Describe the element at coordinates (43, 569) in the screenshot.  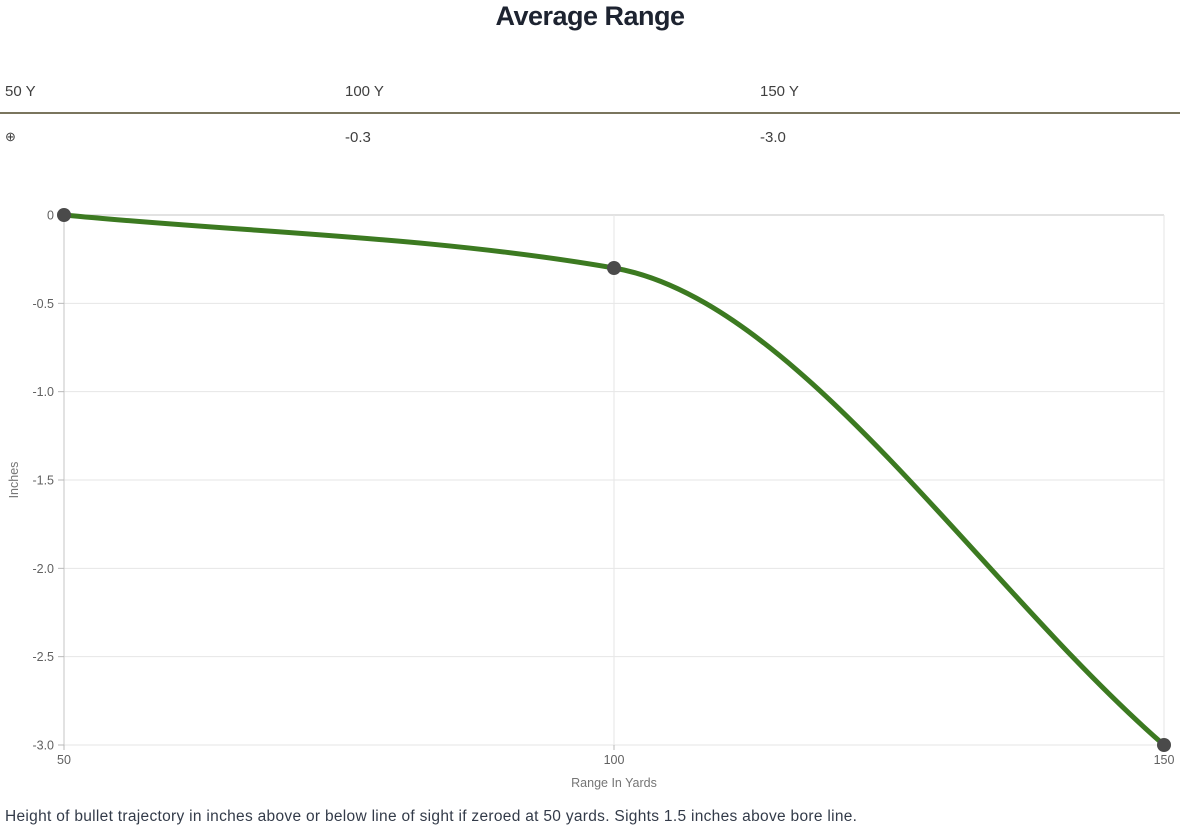
I see `y-tick-label: -2.0` at that location.